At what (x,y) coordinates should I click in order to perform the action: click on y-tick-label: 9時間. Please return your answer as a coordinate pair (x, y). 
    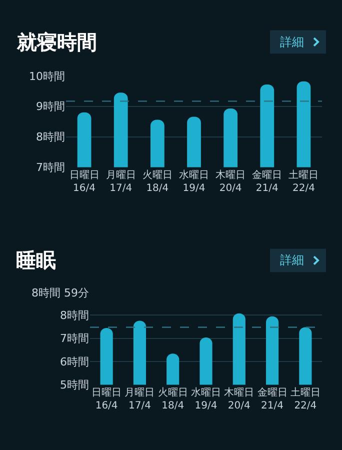
    Looking at the image, I should click on (50, 107).